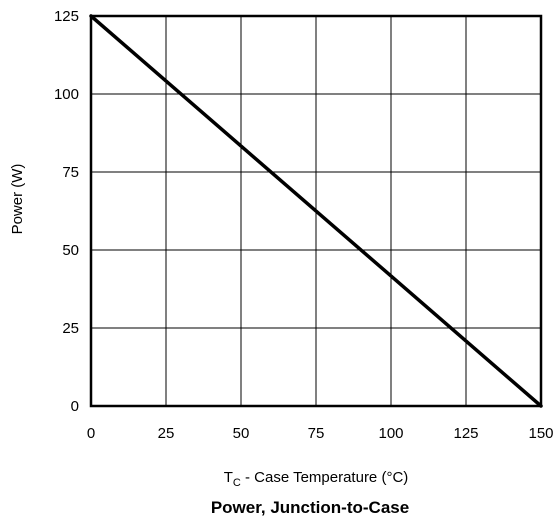 The image size is (557, 522). Describe the element at coordinates (465, 433) in the screenshot. I see `x-tick-label: 125` at that location.